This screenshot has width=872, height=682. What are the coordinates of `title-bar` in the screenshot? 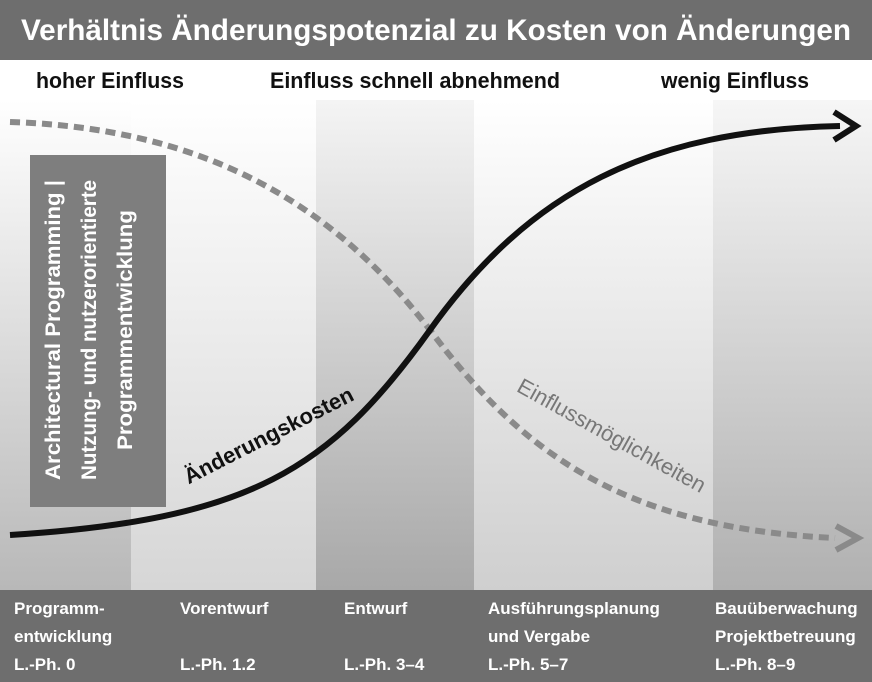 It's located at (436, 30).